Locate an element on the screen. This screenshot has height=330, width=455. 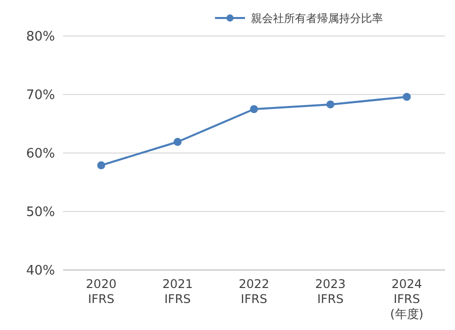
y-tick-label: 80% is located at coordinates (40, 37).